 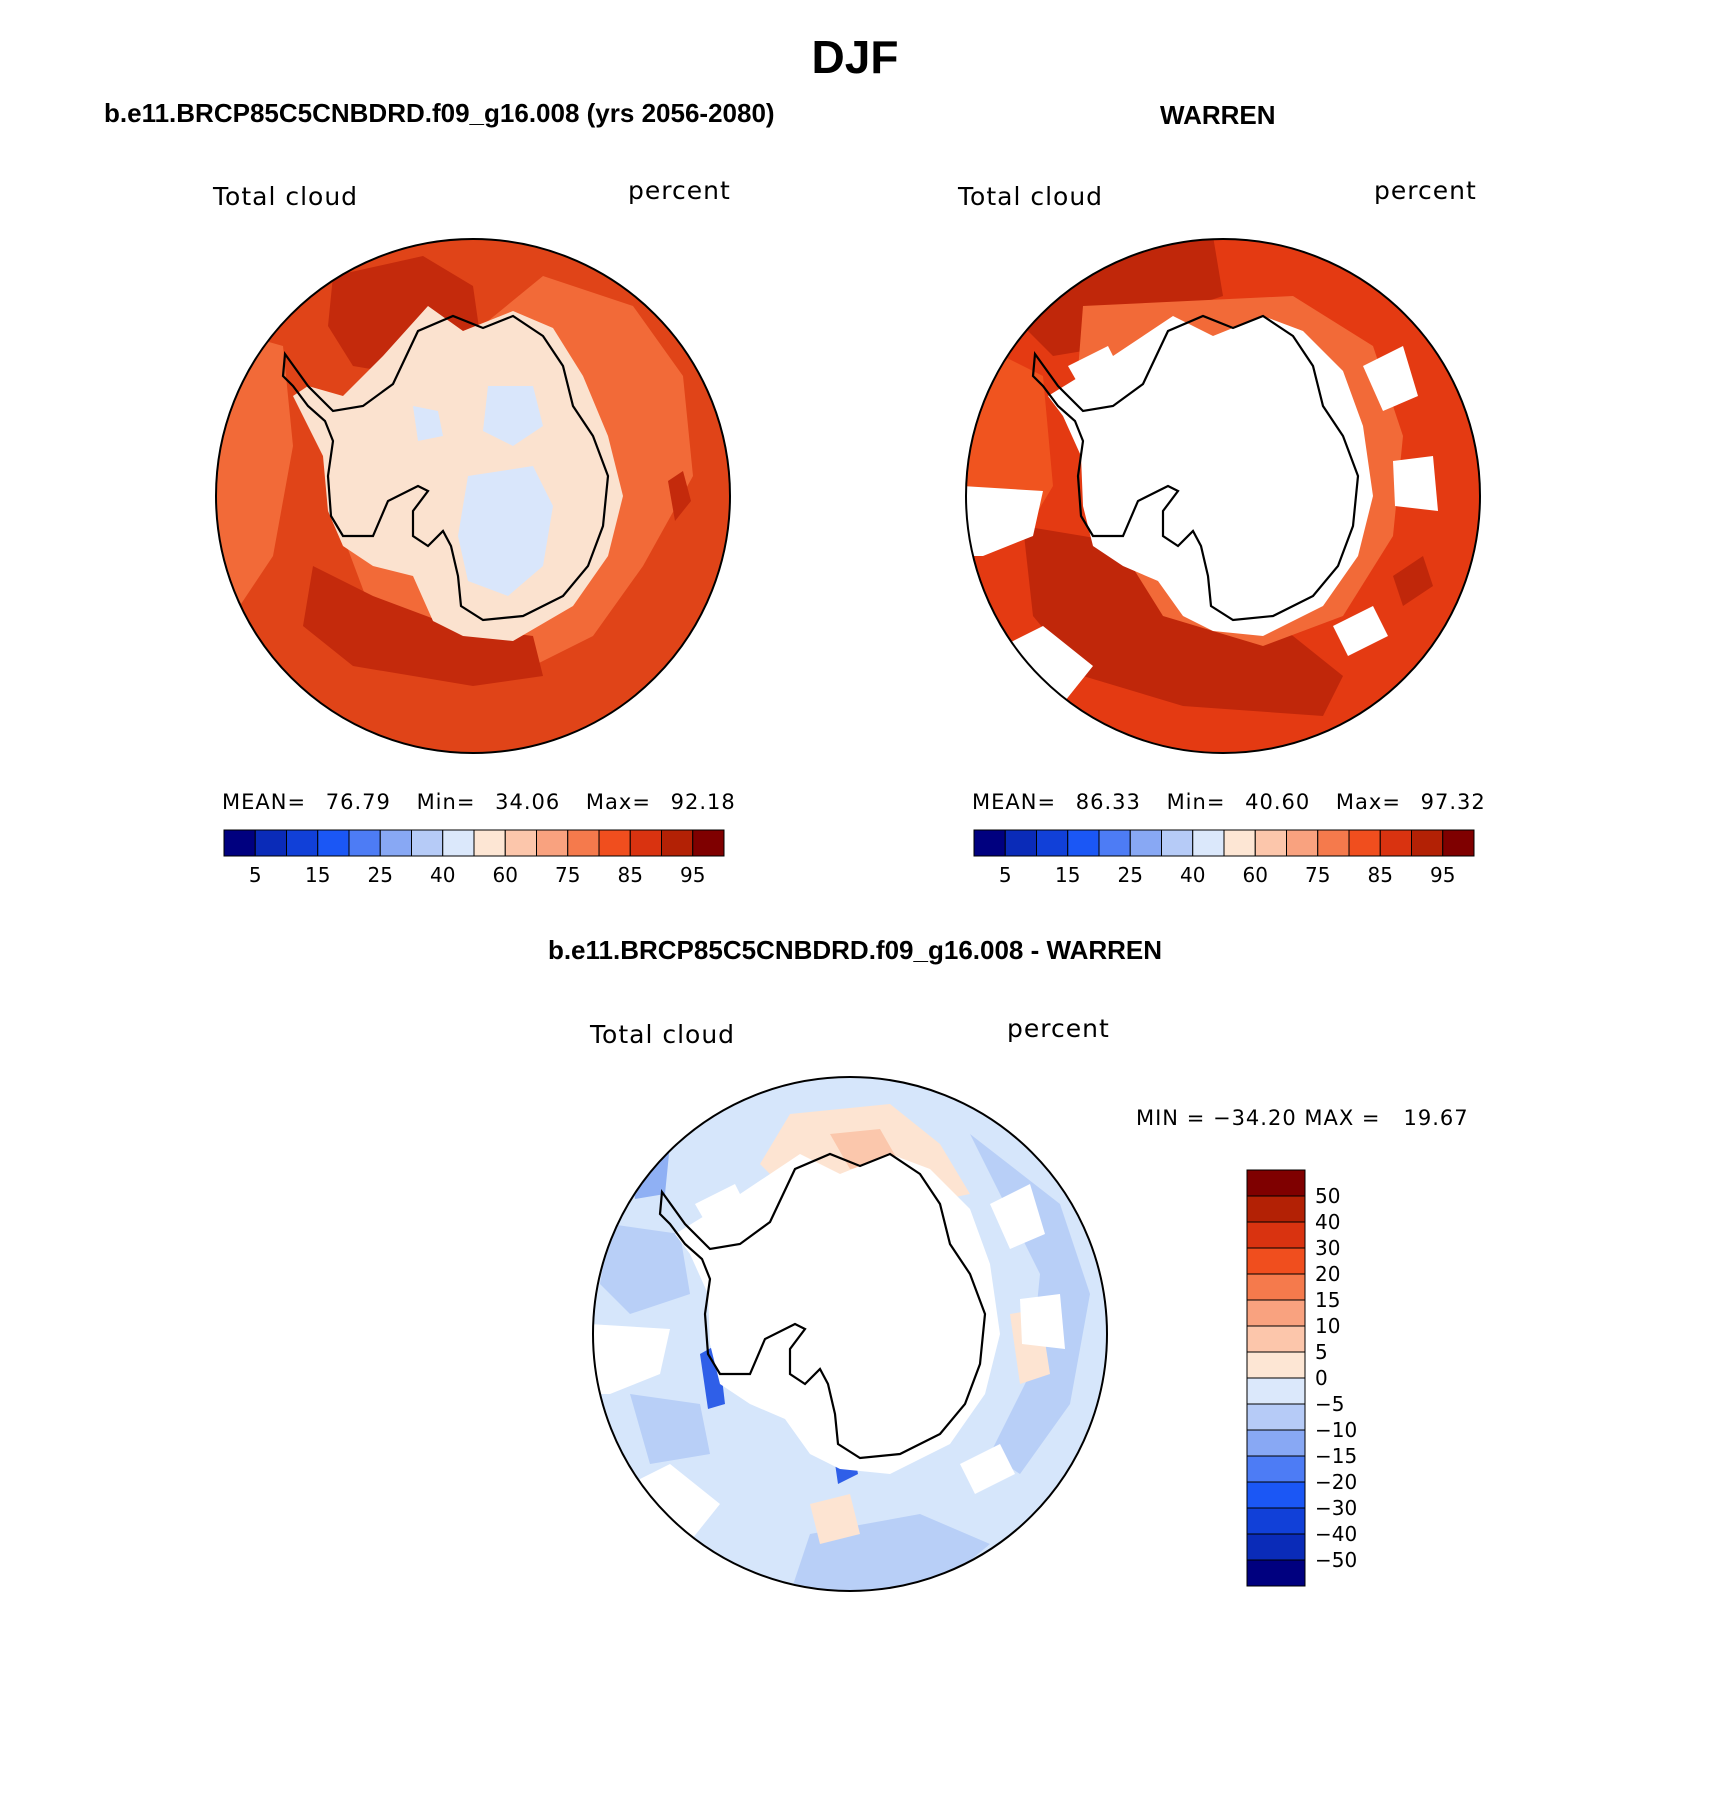 I want to click on panel-a-stats: MEAN= 76.79 Min= 34.06 Max= 92.18, so click(x=479, y=802).